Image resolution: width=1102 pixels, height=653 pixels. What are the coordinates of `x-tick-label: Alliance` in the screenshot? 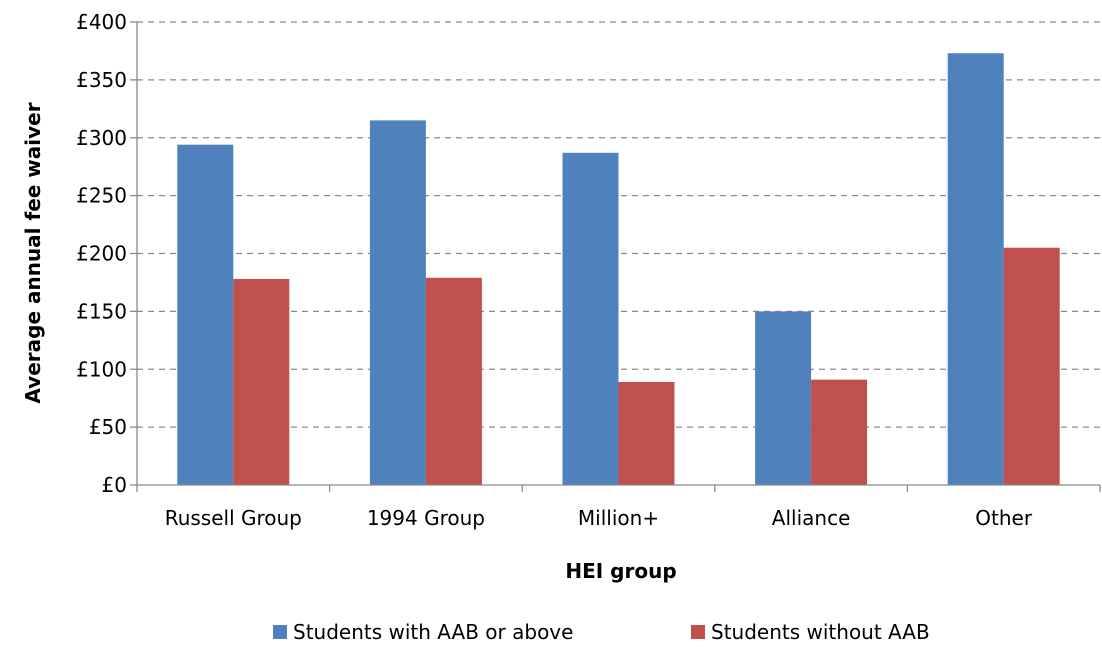 It's located at (811, 518).